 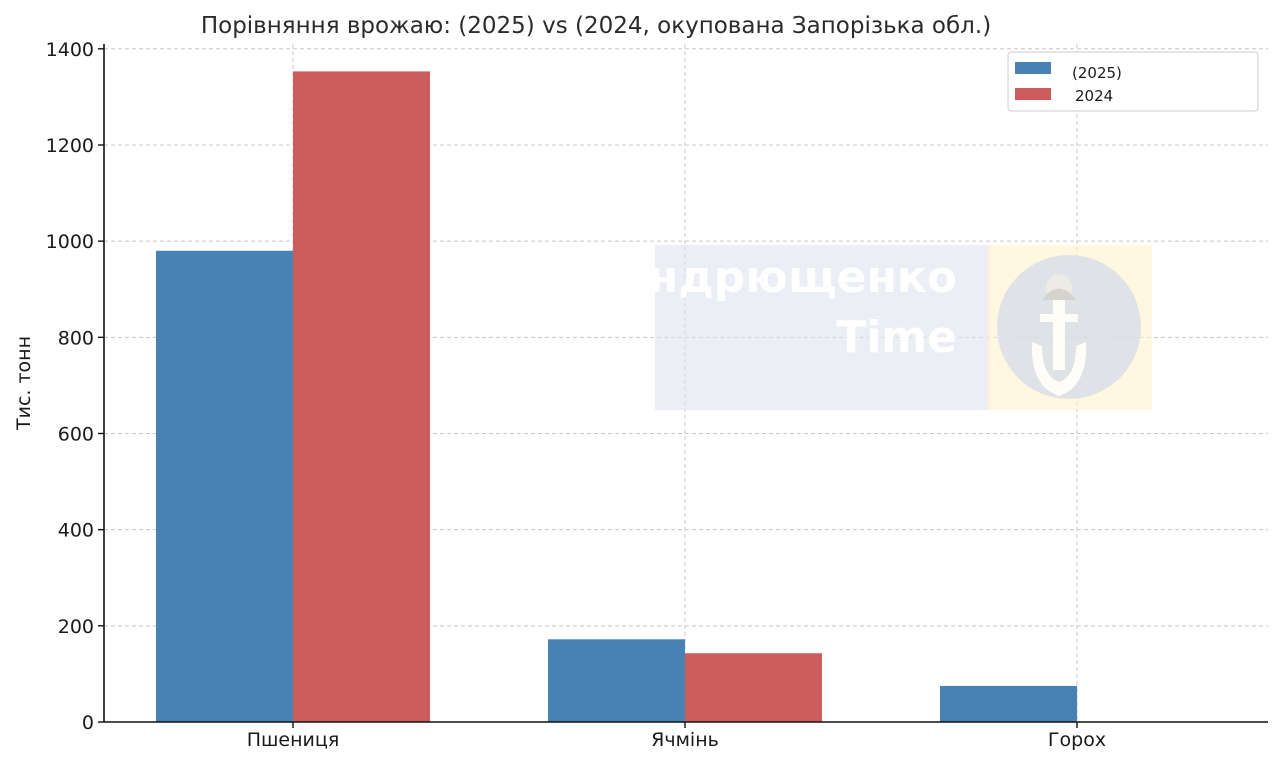 I want to click on legend-swatch-2024, so click(x=1033, y=94).